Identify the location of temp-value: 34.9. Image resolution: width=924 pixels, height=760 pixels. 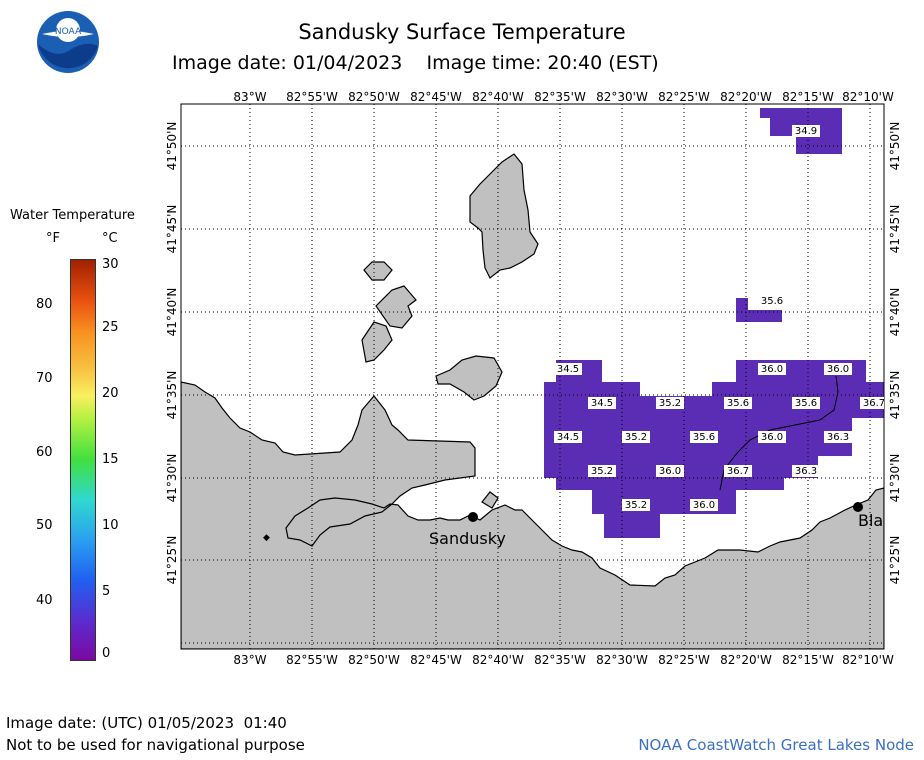
(806, 131).